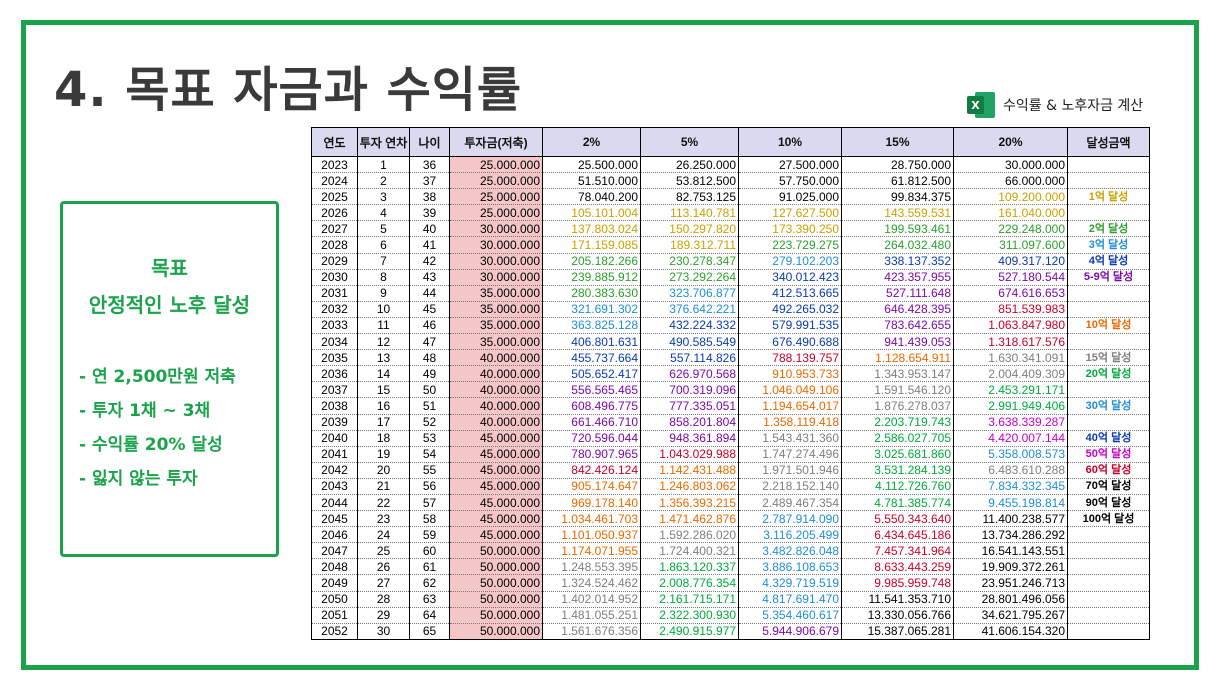  I want to click on cell-rate-5: 1.043.029.988, so click(689, 454).